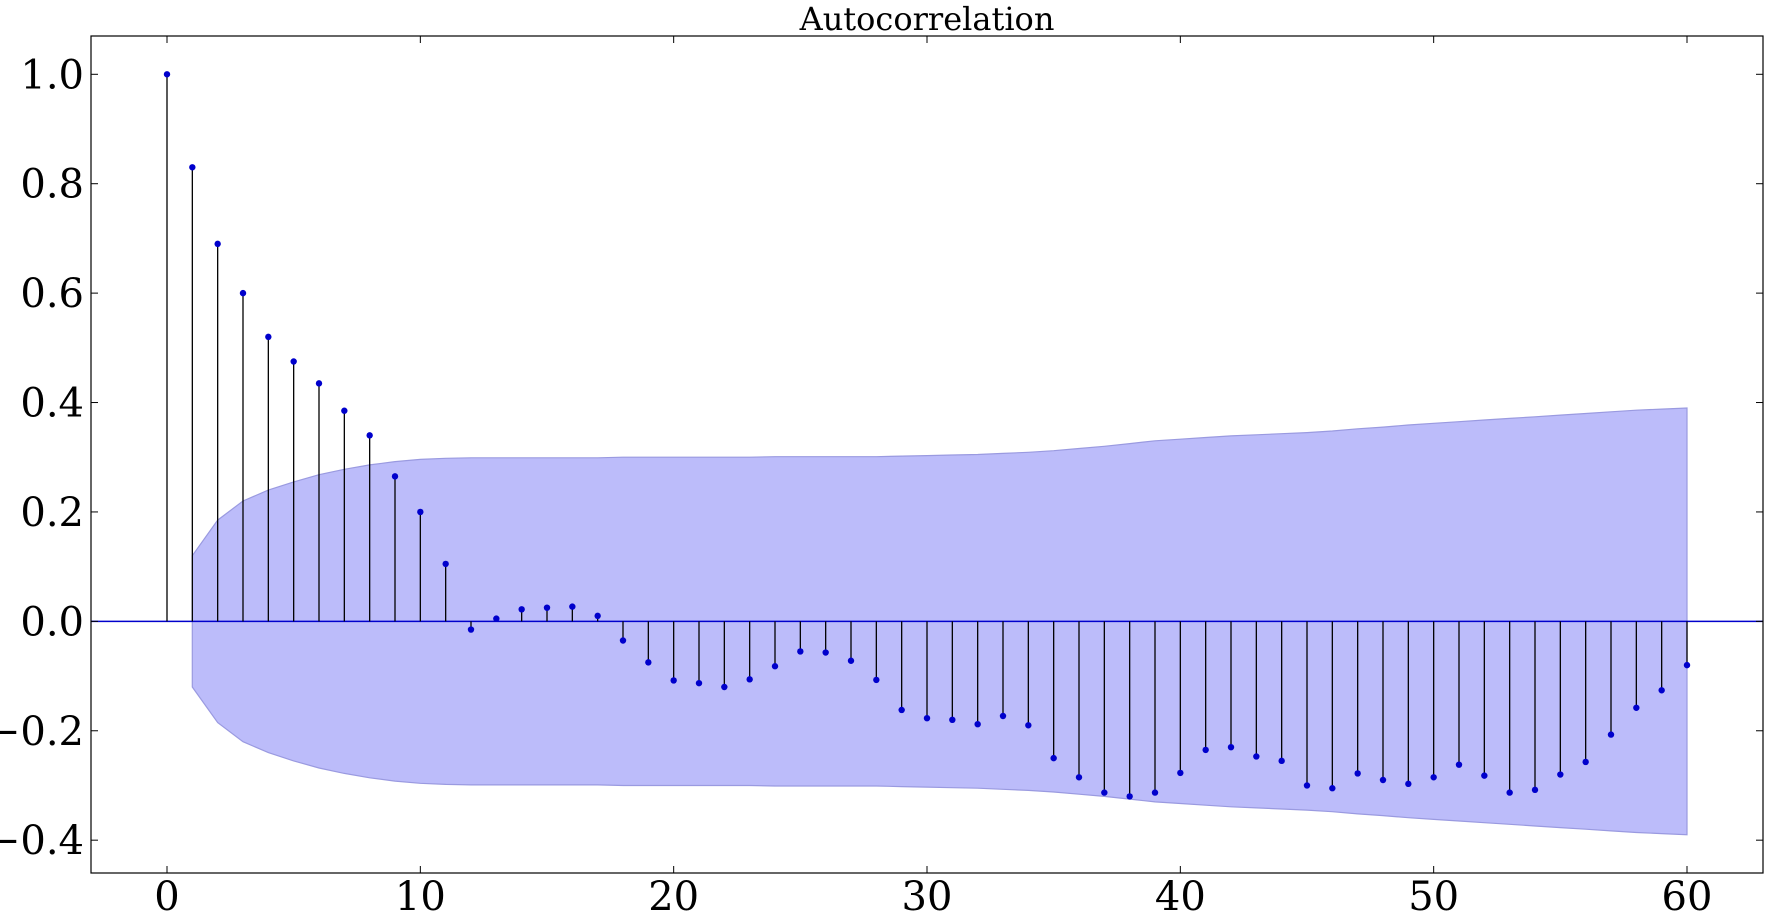 The image size is (1770, 916). I want to click on x-tick-label: 20, so click(673, 895).